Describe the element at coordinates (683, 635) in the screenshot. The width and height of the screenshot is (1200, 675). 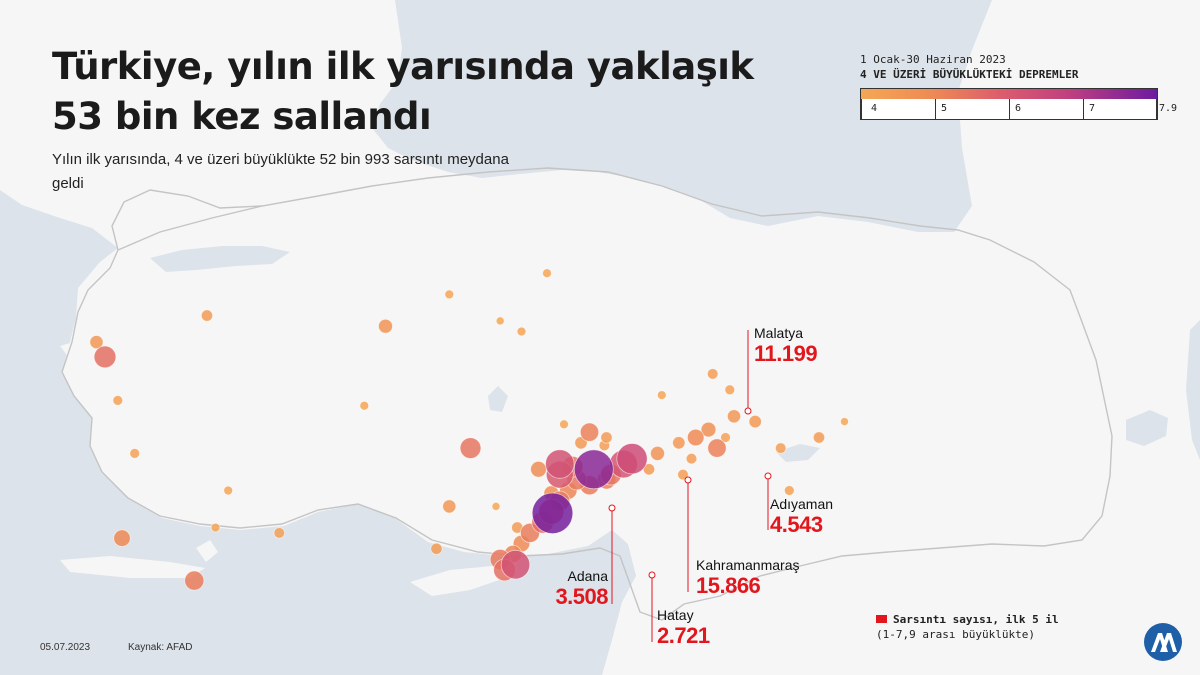
I see `city-count-hatay: 2.721` at that location.